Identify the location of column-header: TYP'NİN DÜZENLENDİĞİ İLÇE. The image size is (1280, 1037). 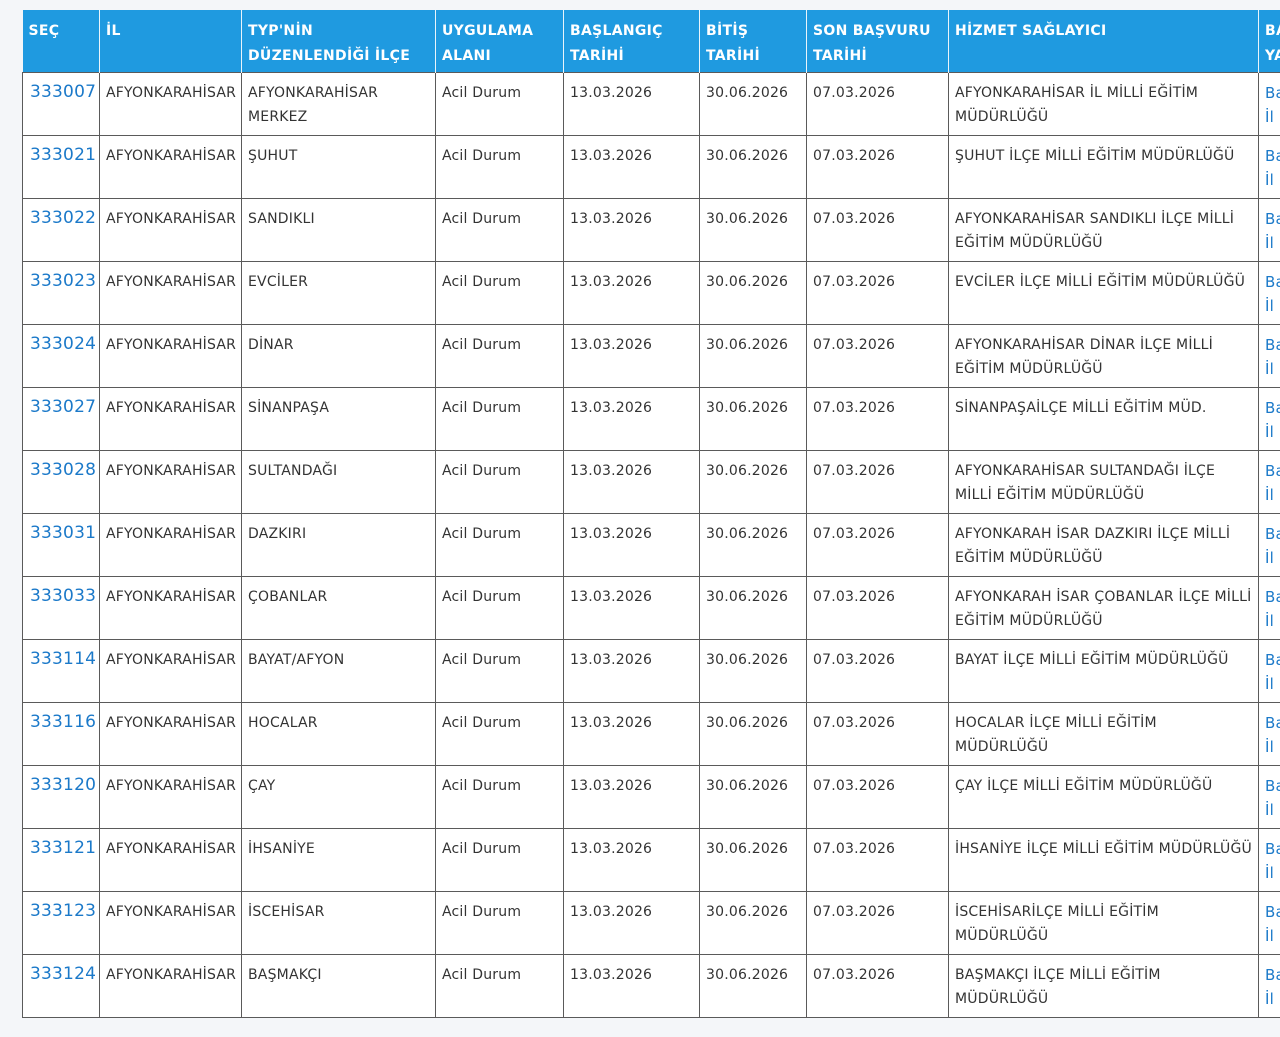
(338, 41).